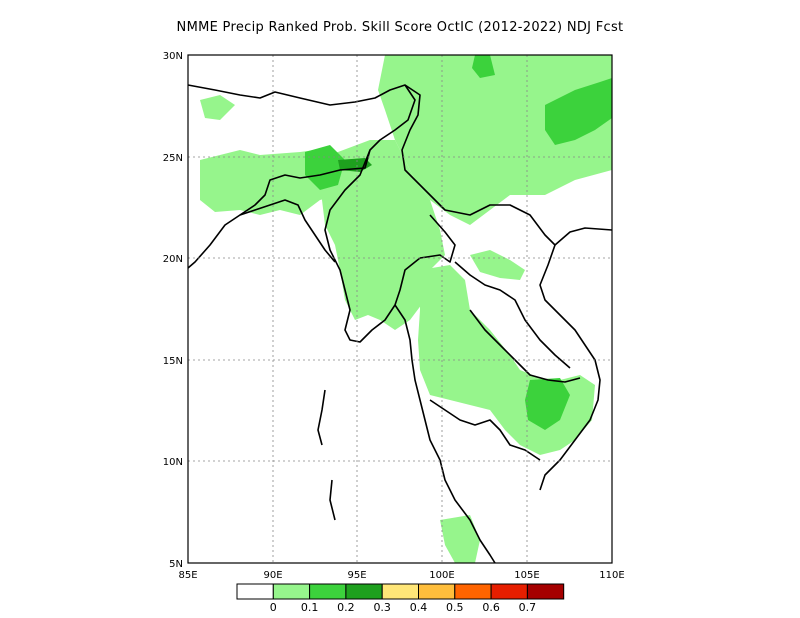 This screenshot has width=800, height=618. What do you see at coordinates (356, 575) in the screenshot?
I see `lon-tick-95e: 95E` at bounding box center [356, 575].